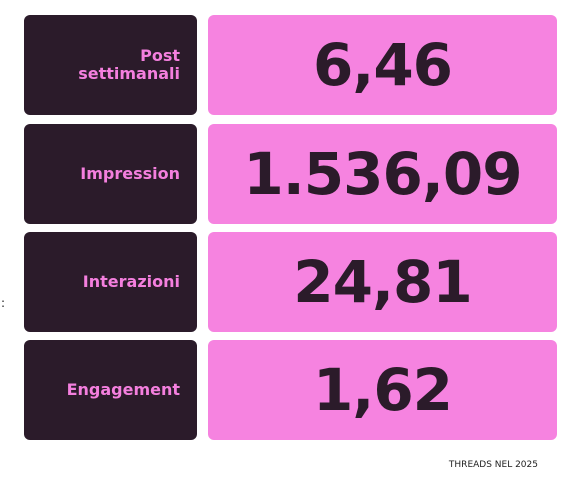  Describe the element at coordinates (129, 73) in the screenshot. I see `stat-label: settimanali` at that location.